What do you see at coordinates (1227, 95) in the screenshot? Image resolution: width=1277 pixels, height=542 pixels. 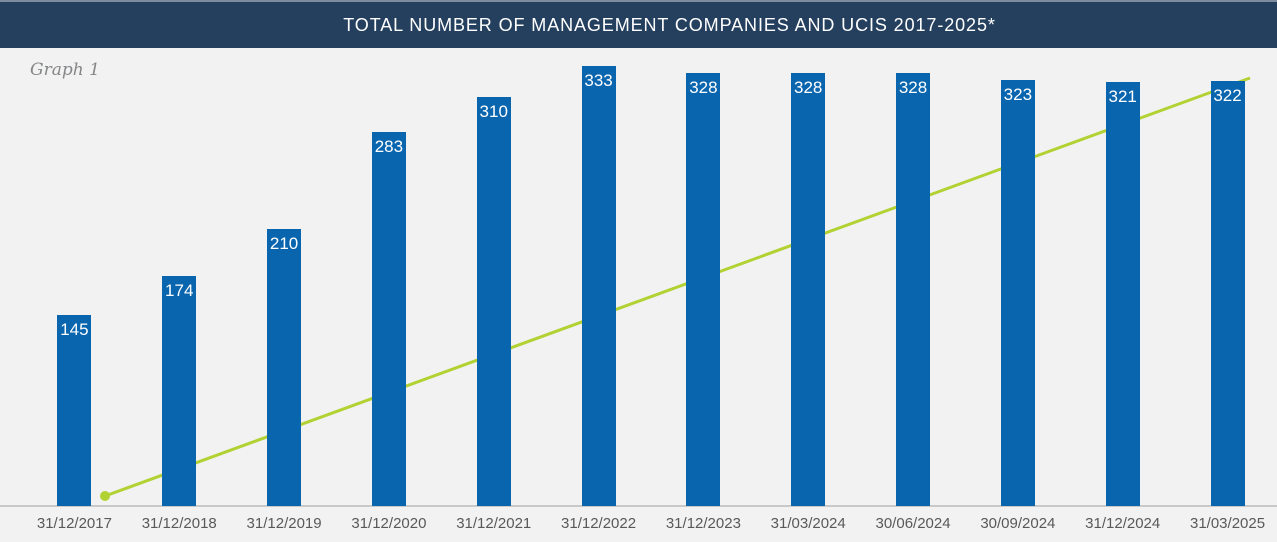 I see `bar-value-label: 322` at bounding box center [1227, 95].